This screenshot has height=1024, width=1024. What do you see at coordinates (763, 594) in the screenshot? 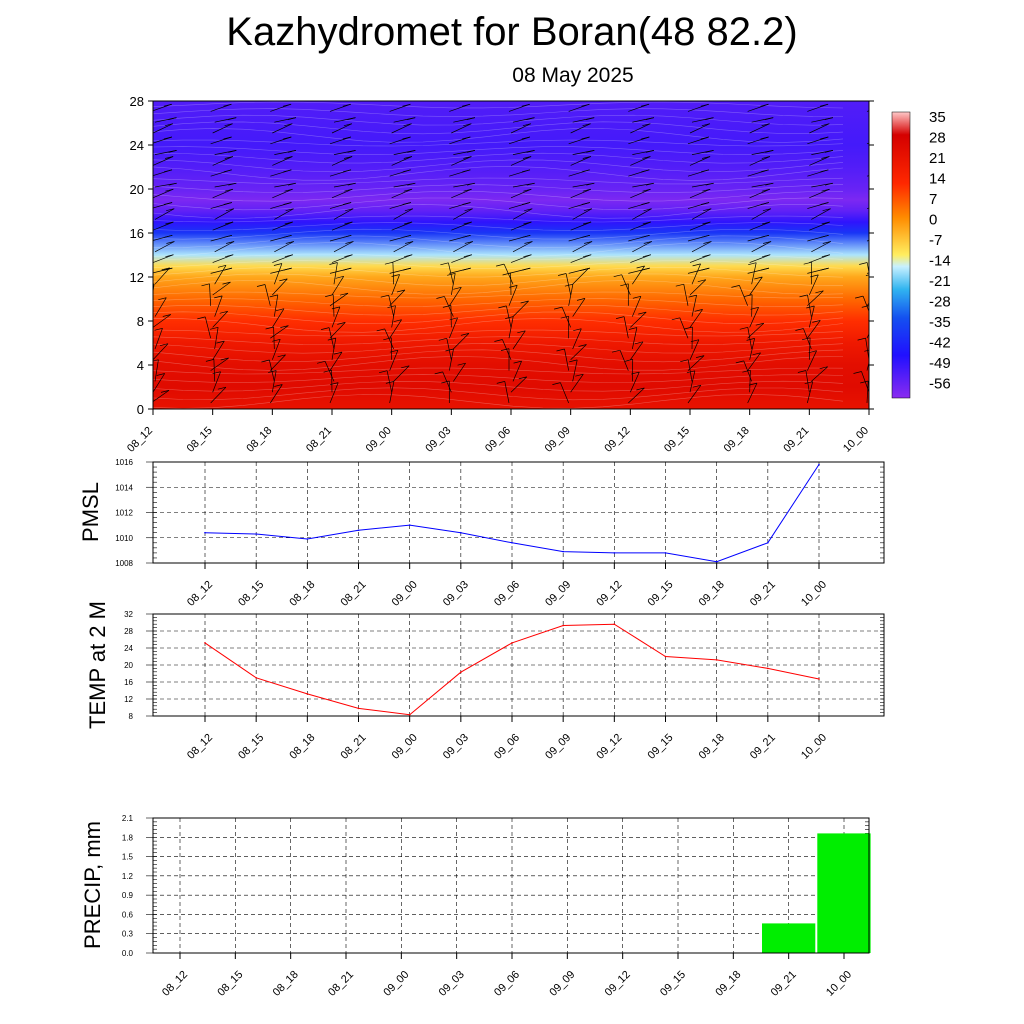
I see `panel2-xtick-label: 09_21` at bounding box center [763, 594].